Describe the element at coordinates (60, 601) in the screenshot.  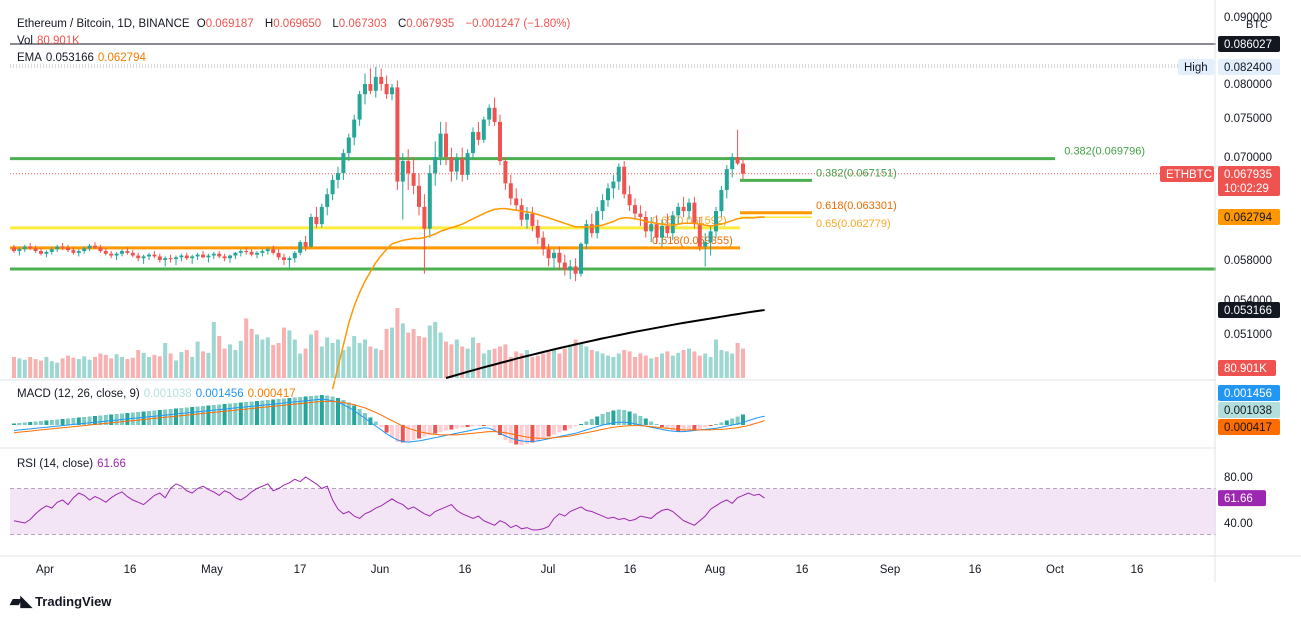
I see `tradingview-logo: ▰◣ TradingView` at that location.